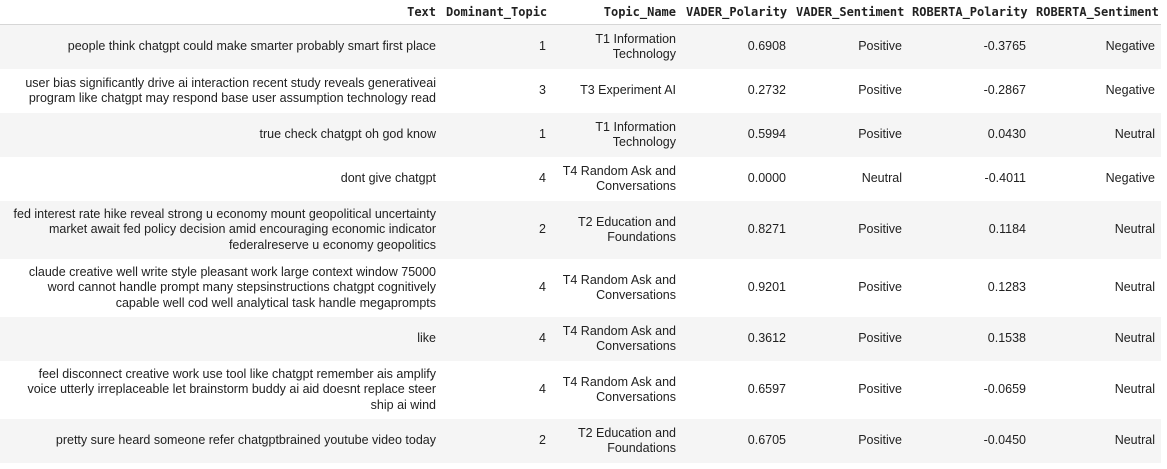 The height and width of the screenshot is (469, 1167). What do you see at coordinates (970, 288) in the screenshot?
I see `roberta-polarity-cell: 0.1283` at bounding box center [970, 288].